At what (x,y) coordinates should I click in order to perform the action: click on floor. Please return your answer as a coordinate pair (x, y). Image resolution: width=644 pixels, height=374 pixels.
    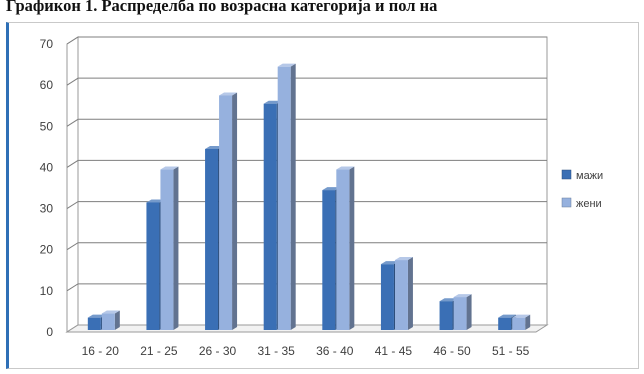
    Looking at the image, I should click on (307, 328).